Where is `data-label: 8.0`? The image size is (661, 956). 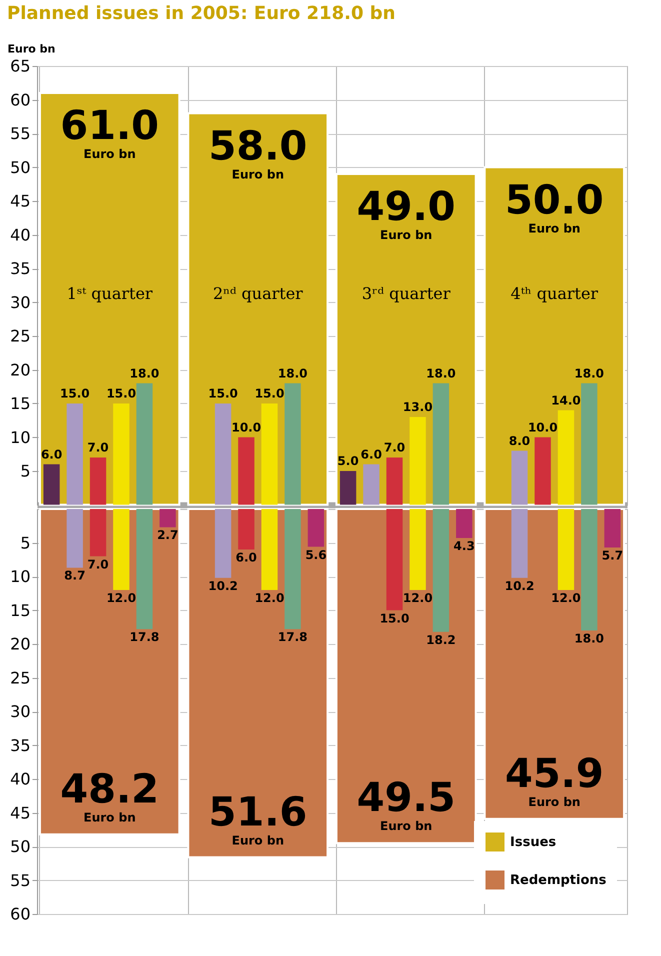
data-label: 8.0 is located at coordinates (519, 441).